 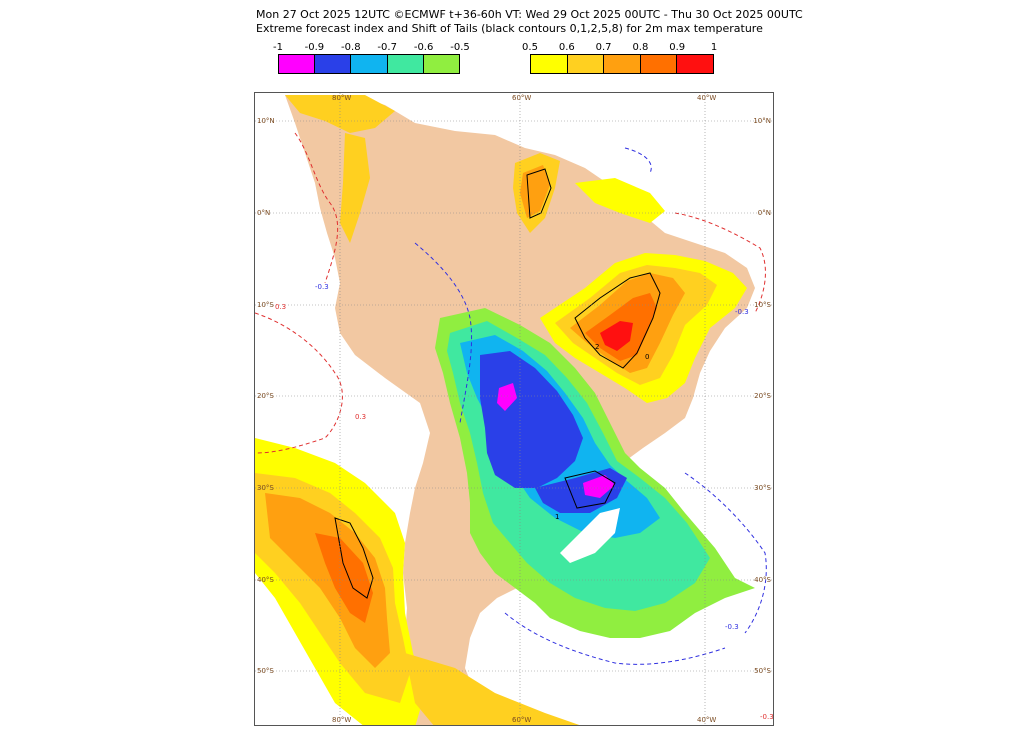 I want to click on contour-value-label: 0, so click(x=647, y=357).